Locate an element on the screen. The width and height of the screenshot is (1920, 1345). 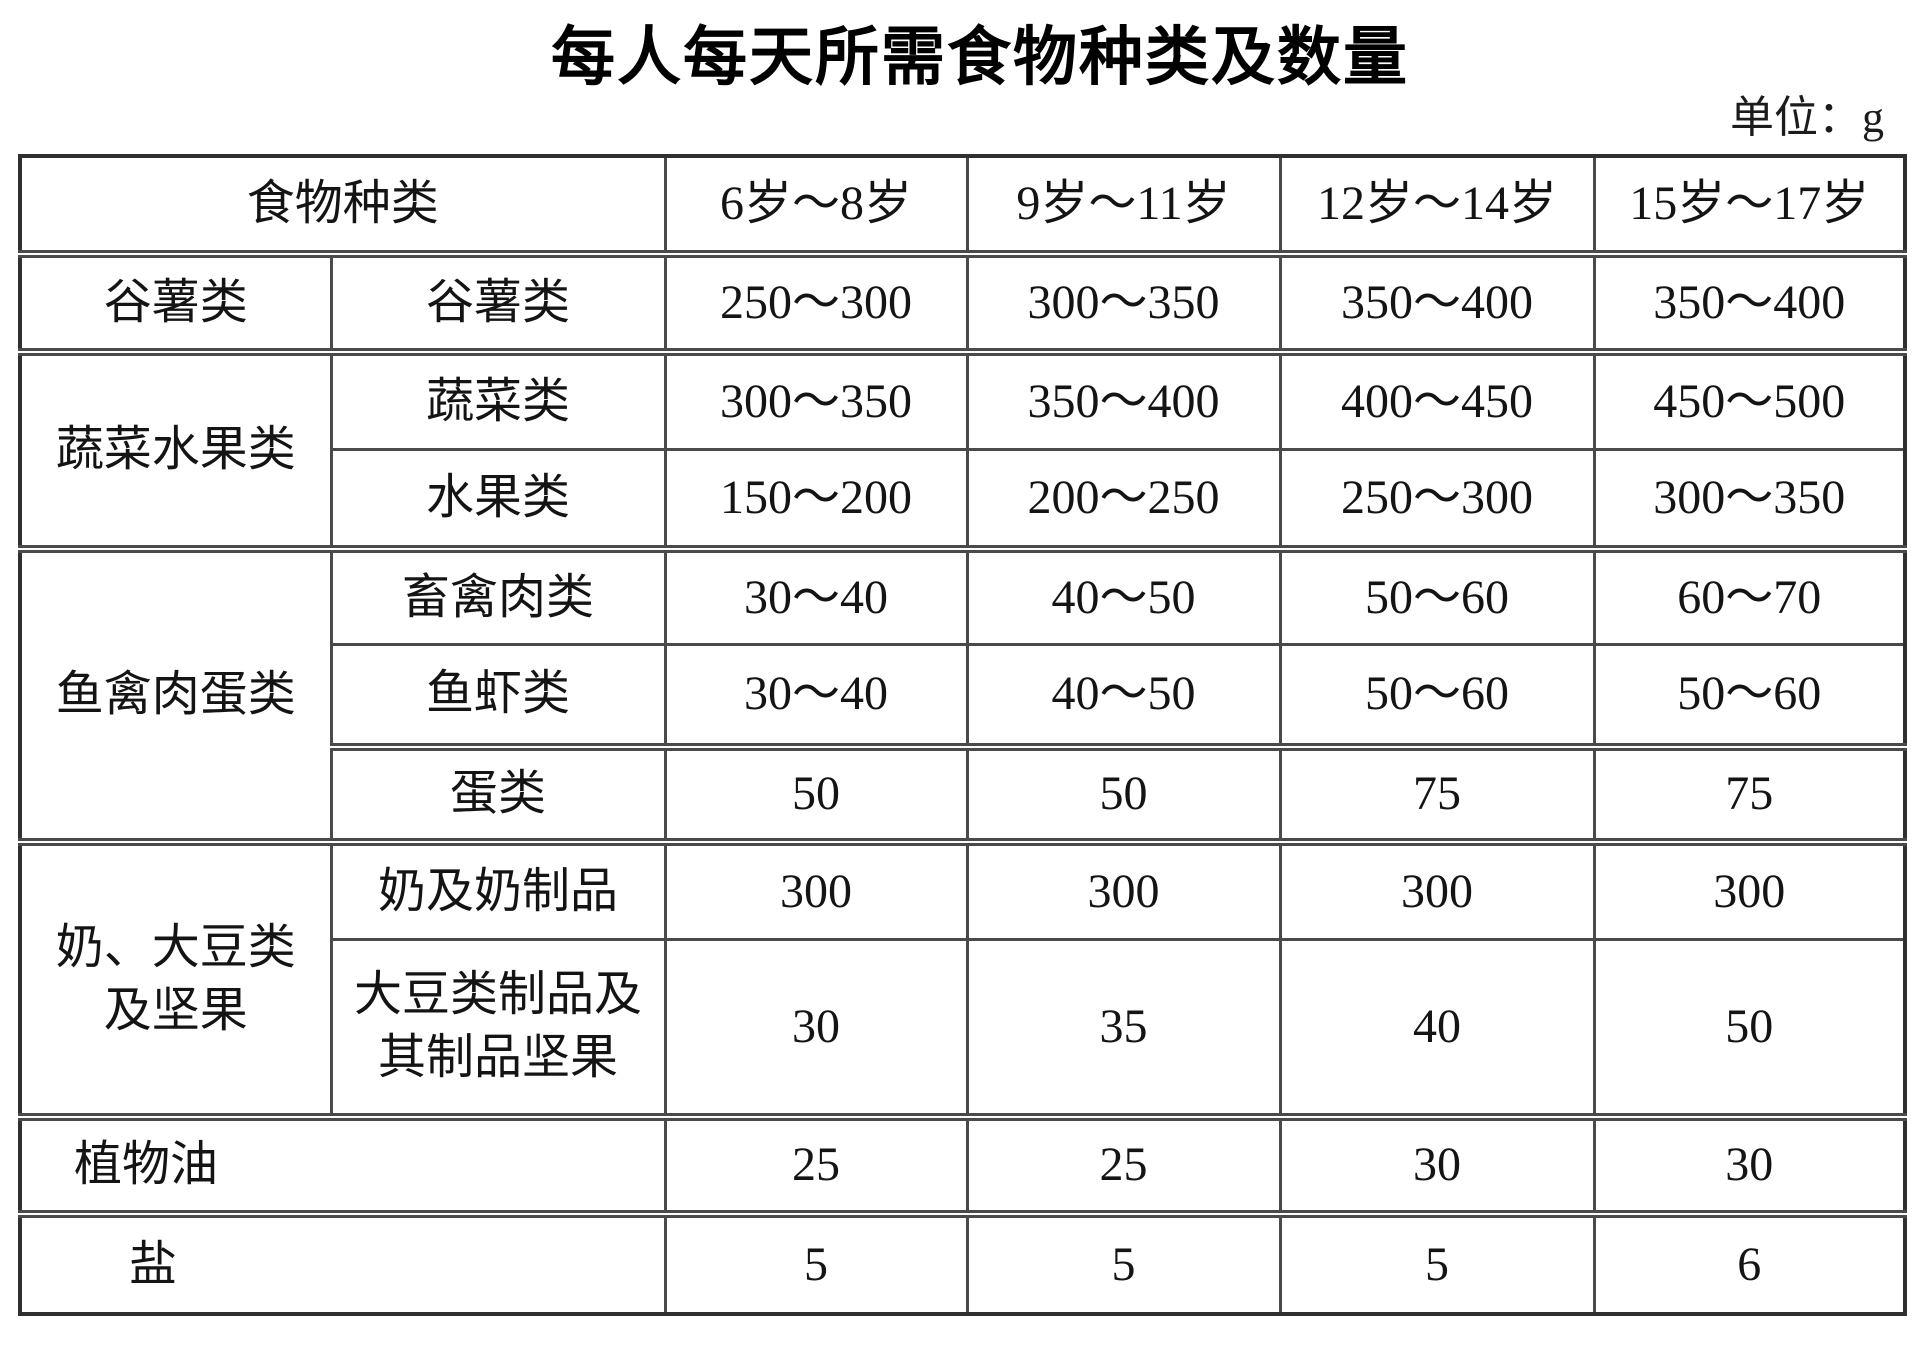
value-cell: 200～250 is located at coordinates (1123, 499).